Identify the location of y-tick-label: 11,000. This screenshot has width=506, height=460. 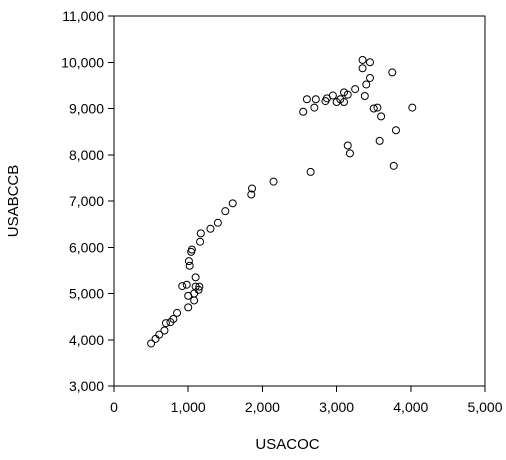
(83, 16).